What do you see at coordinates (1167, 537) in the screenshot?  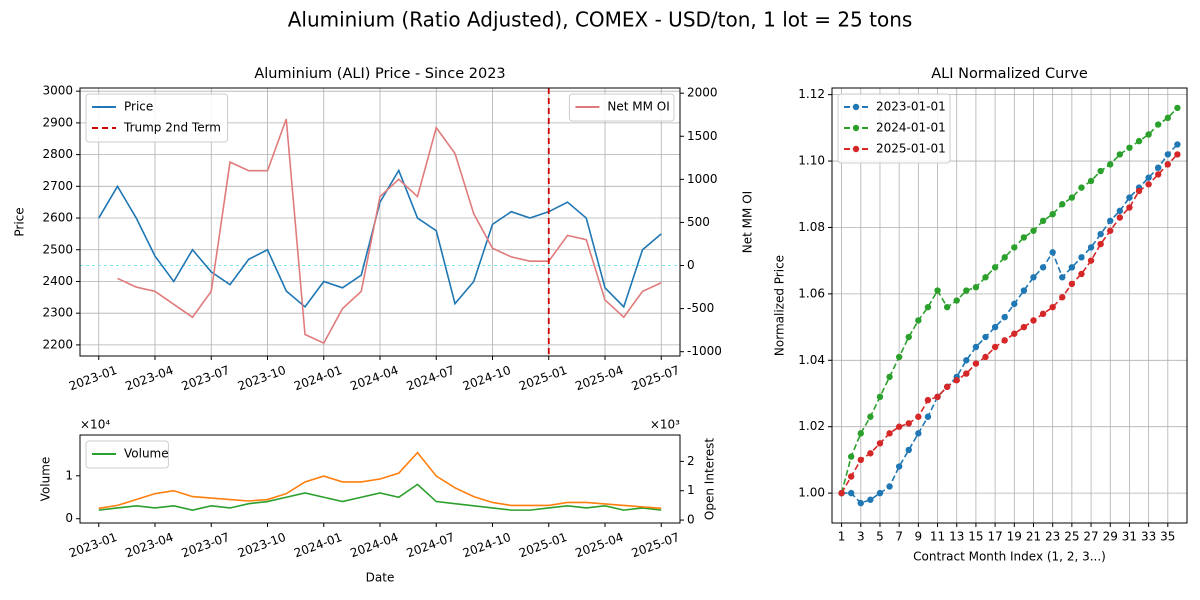 I see `x-tick-label: 35` at bounding box center [1167, 537].